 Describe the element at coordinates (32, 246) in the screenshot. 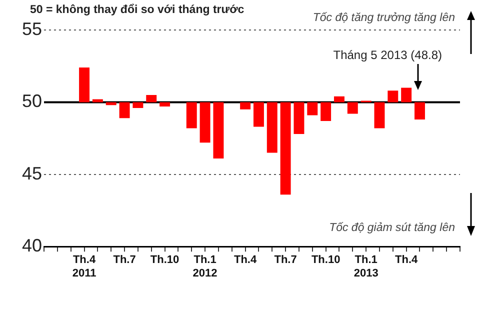

I see `y-tick-label: 40` at that location.